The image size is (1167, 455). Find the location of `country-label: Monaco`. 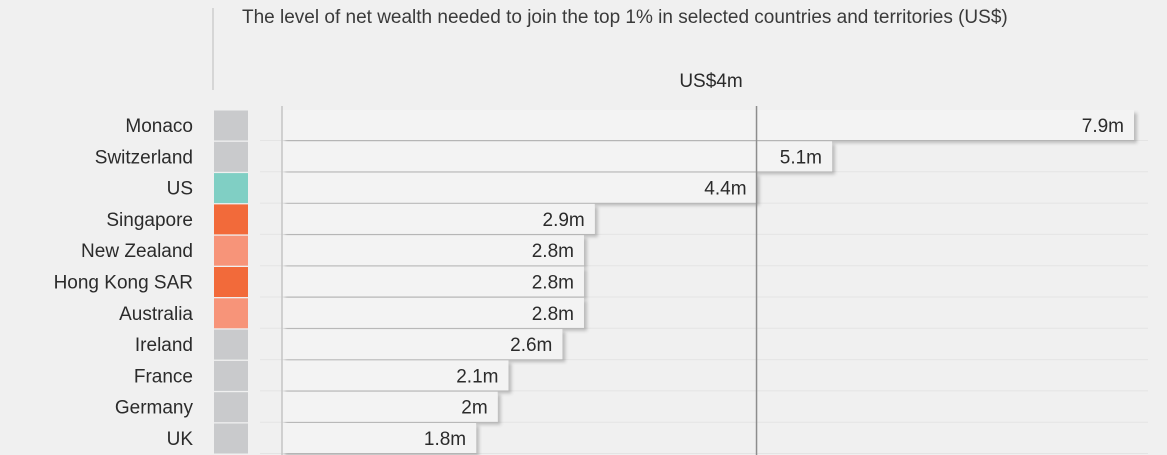

country-label: Monaco is located at coordinates (159, 126).